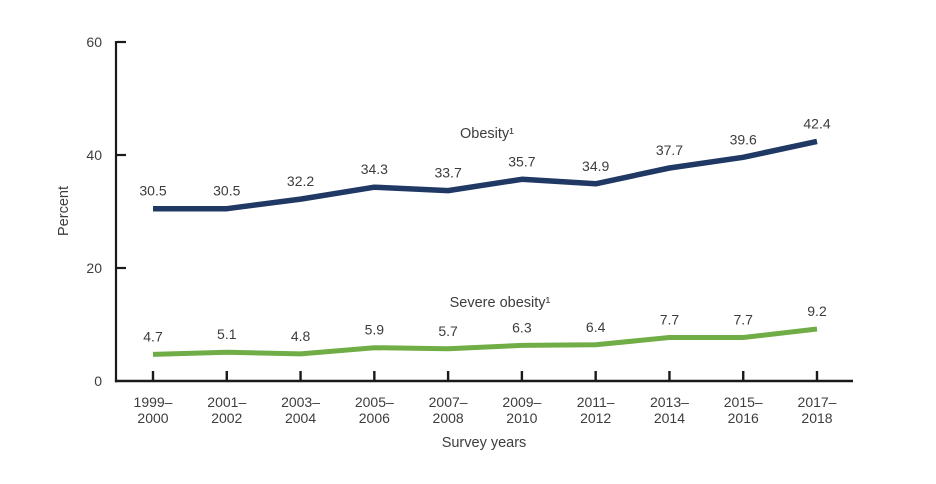  What do you see at coordinates (94, 42) in the screenshot?
I see `y-tick-label: 60` at bounding box center [94, 42].